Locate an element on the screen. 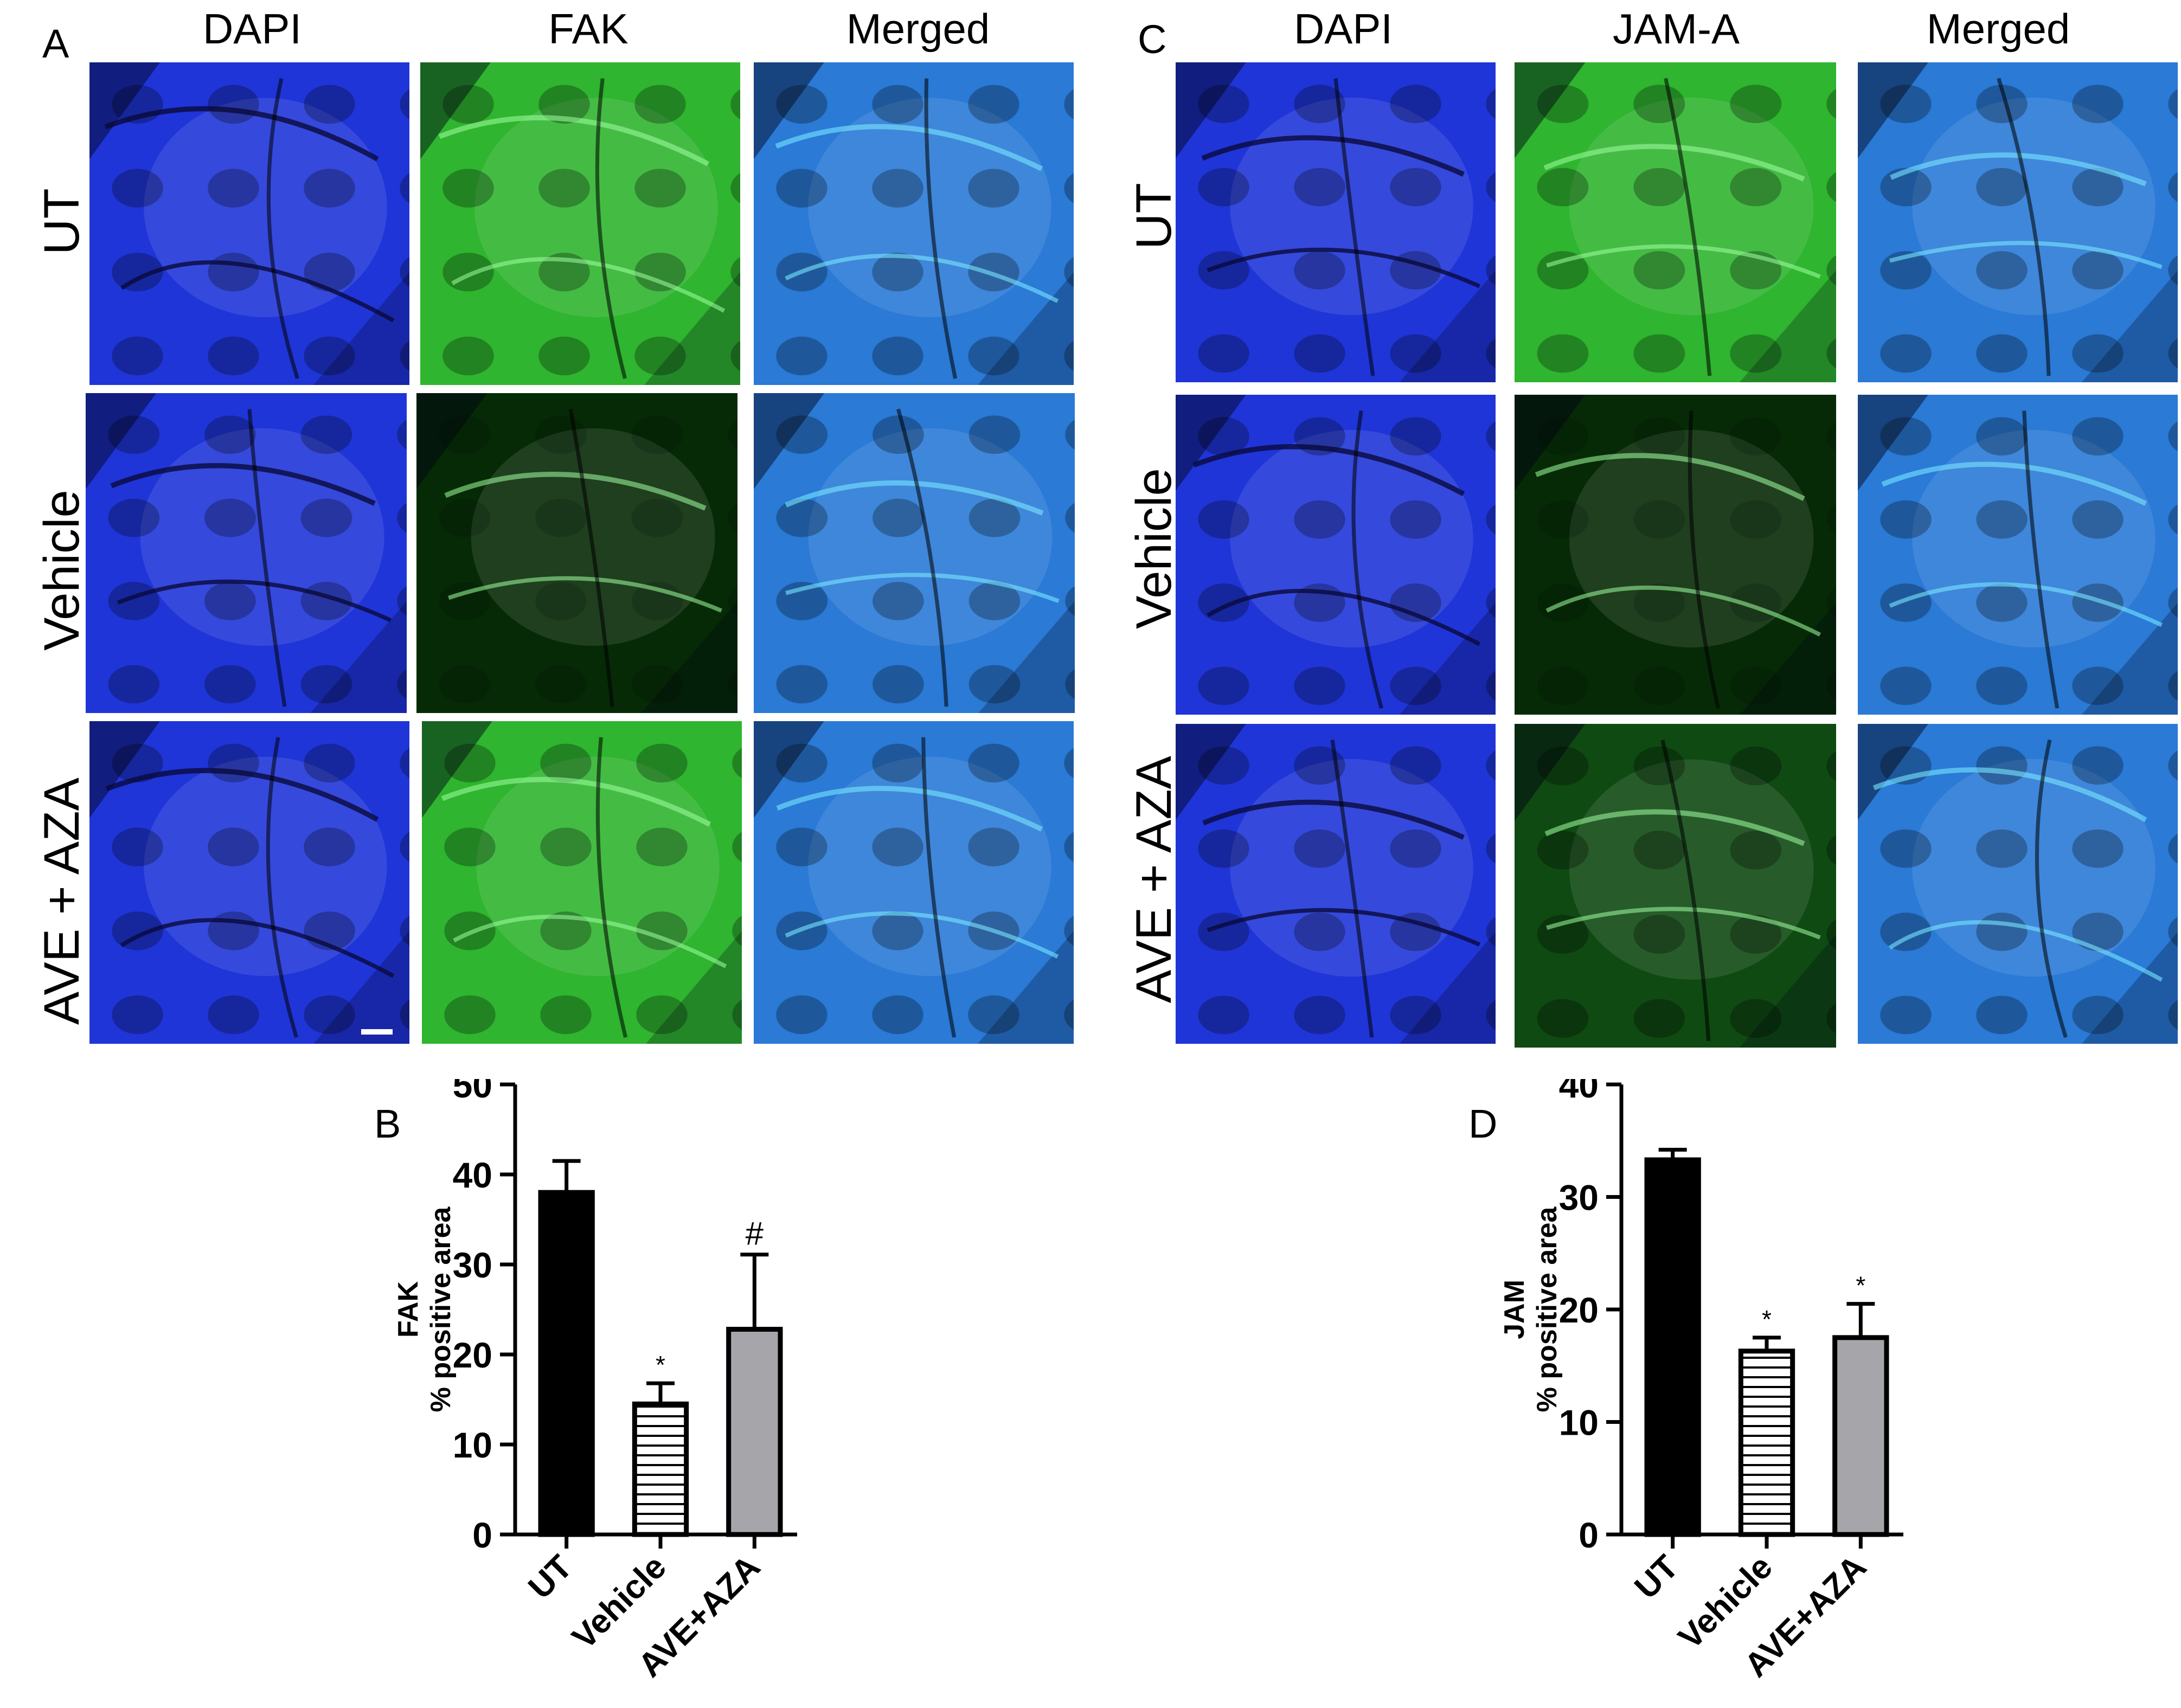 The image size is (2181, 1708). panel-letter-b: B is located at coordinates (387, 1123).